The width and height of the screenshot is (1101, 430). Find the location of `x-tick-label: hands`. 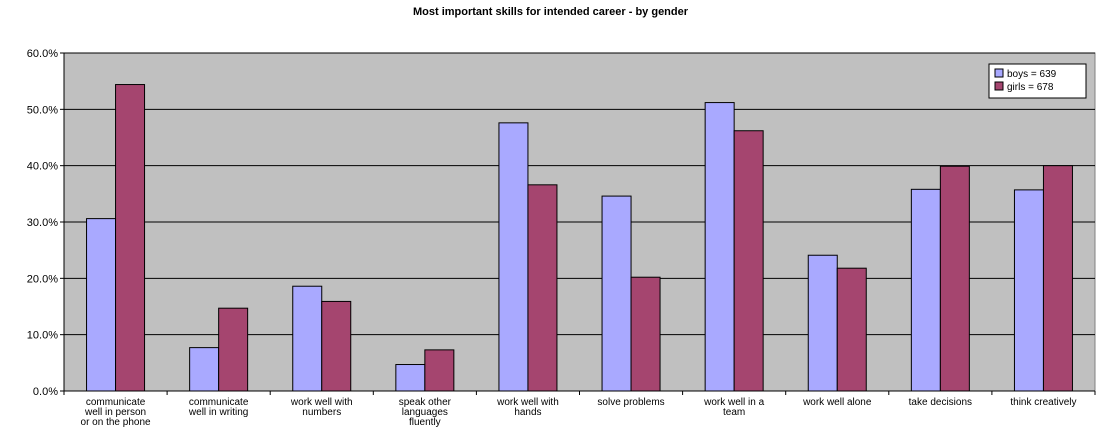

x-tick-label: hands is located at coordinates (527, 412).